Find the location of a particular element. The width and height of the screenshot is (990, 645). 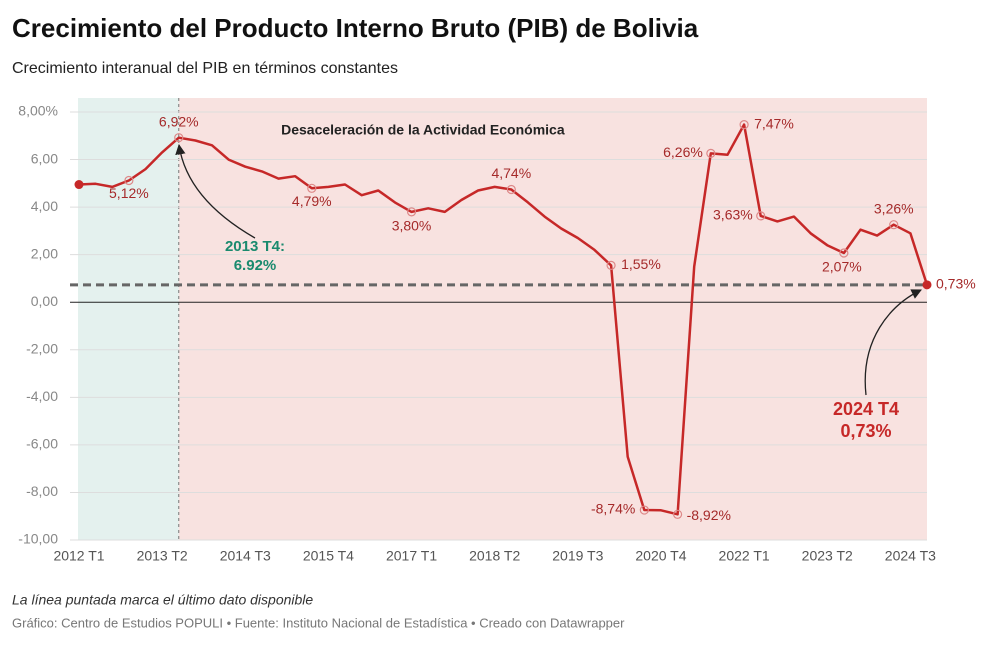

y-tick-label: -2,00 is located at coordinates (42, 348).